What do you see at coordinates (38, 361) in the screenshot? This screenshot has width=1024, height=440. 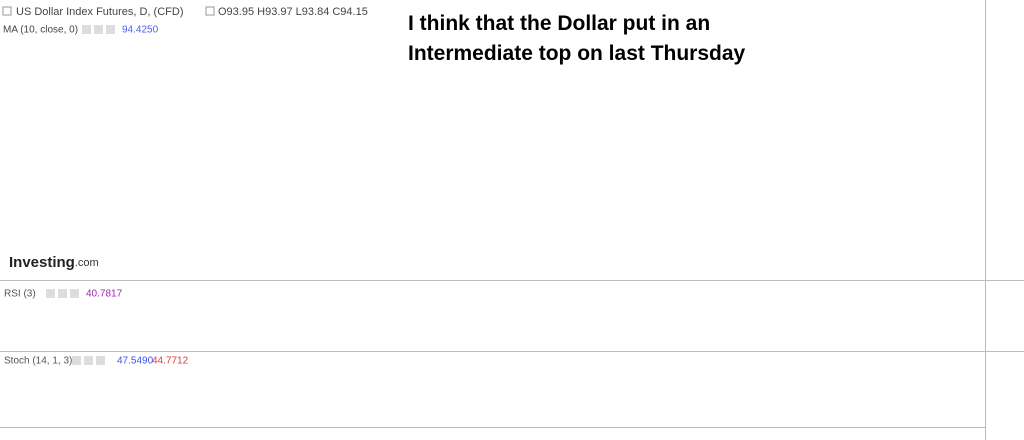 I see `stoch-title: Stoch (14, 1, 3)` at bounding box center [38, 361].